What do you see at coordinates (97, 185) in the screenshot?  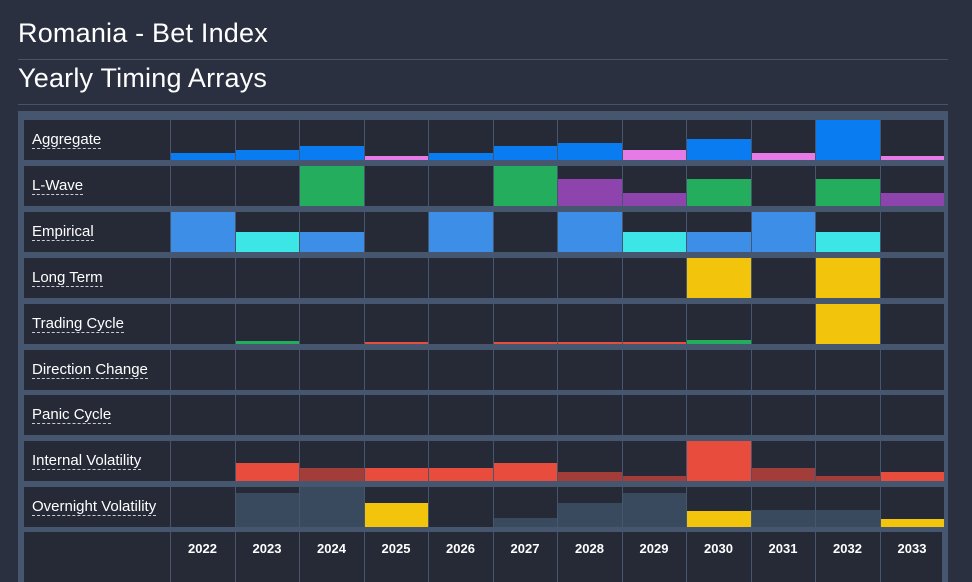 I see `row-label: L-Wave` at bounding box center [97, 185].